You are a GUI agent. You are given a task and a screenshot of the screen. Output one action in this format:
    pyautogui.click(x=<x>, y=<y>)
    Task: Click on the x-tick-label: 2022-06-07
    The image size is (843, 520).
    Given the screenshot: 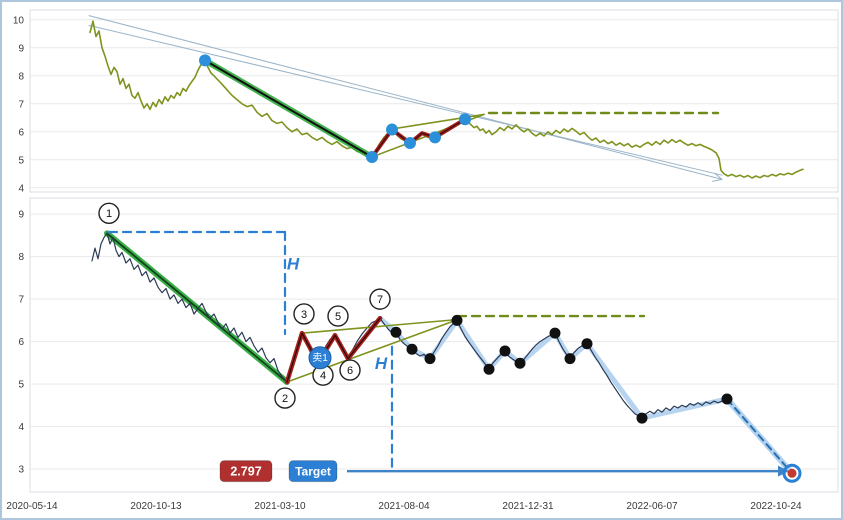 What is the action you would take?
    pyautogui.click(x=652, y=506)
    